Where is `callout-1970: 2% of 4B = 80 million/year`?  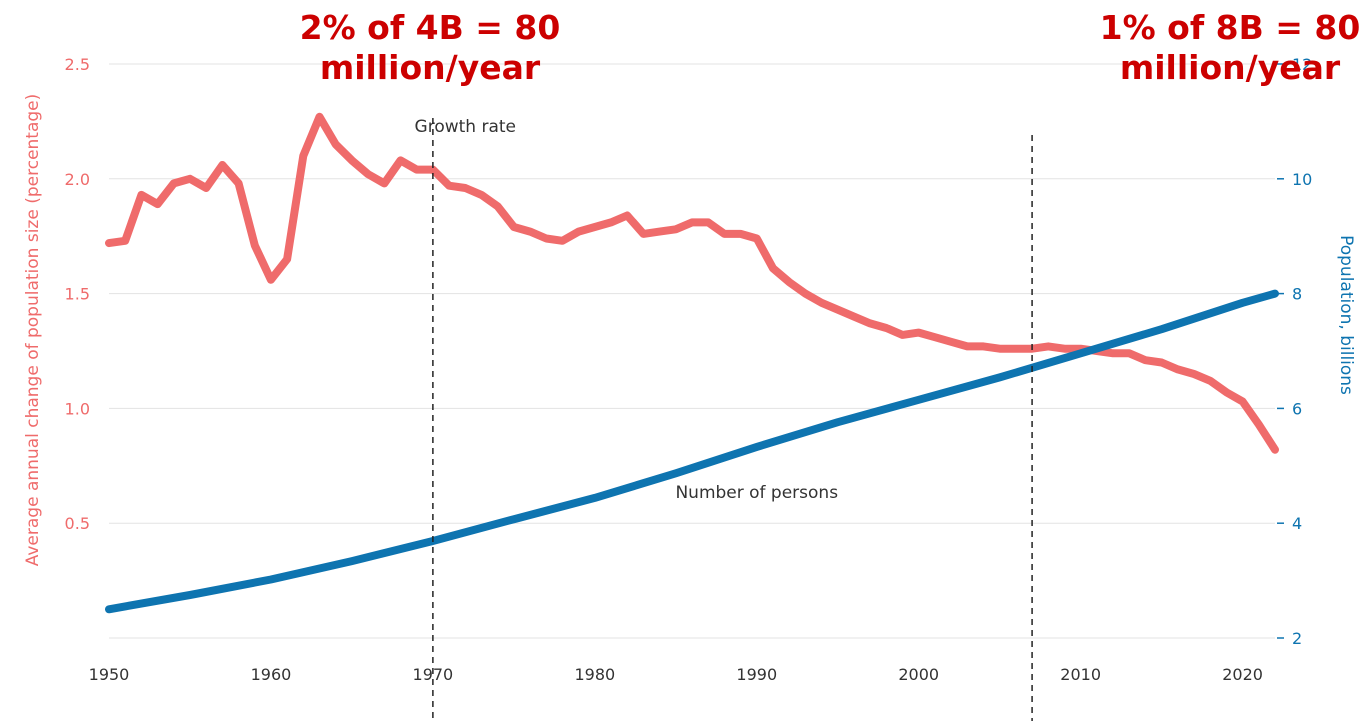
callout-1970: 2% of 4B = 80 million/year is located at coordinates (430, 48).